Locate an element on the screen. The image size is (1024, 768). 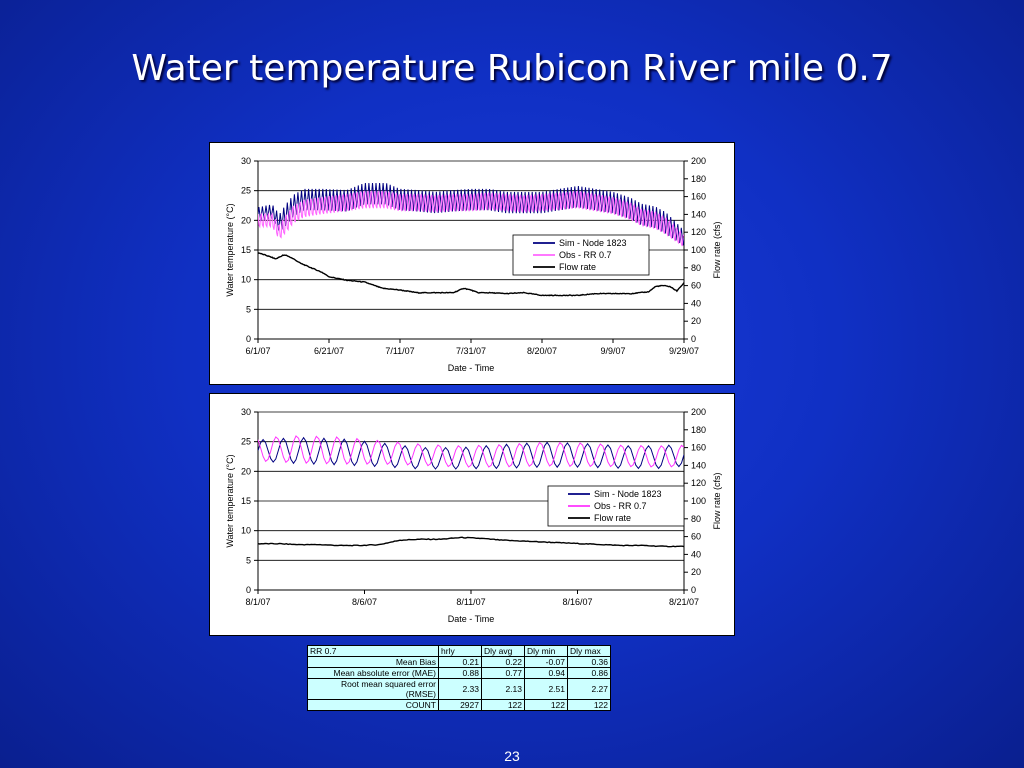
stats-header-cell: Dly avg is located at coordinates (503, 651).